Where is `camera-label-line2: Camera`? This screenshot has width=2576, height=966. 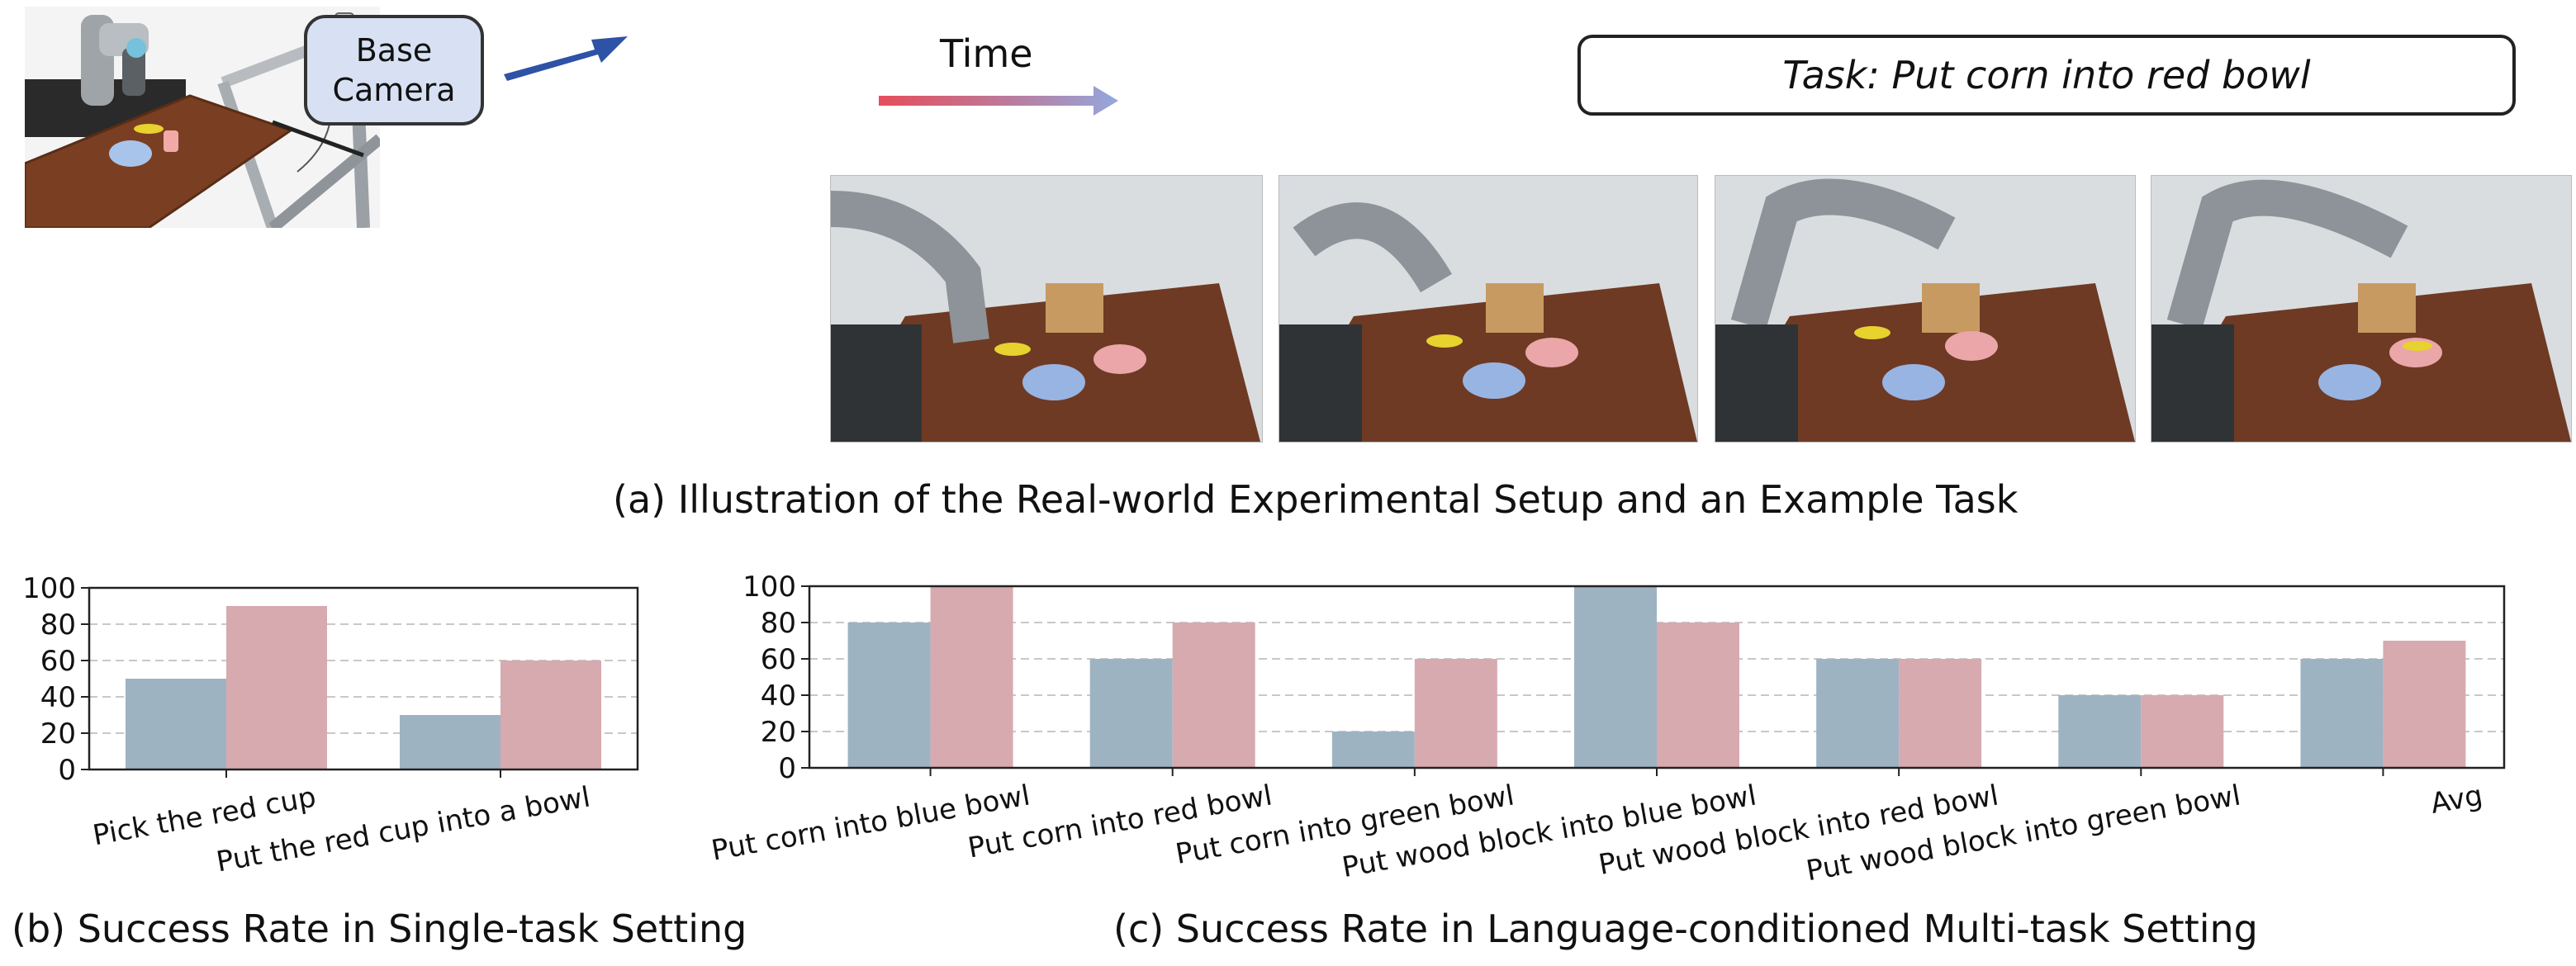 camera-label-line2: Camera is located at coordinates (394, 90).